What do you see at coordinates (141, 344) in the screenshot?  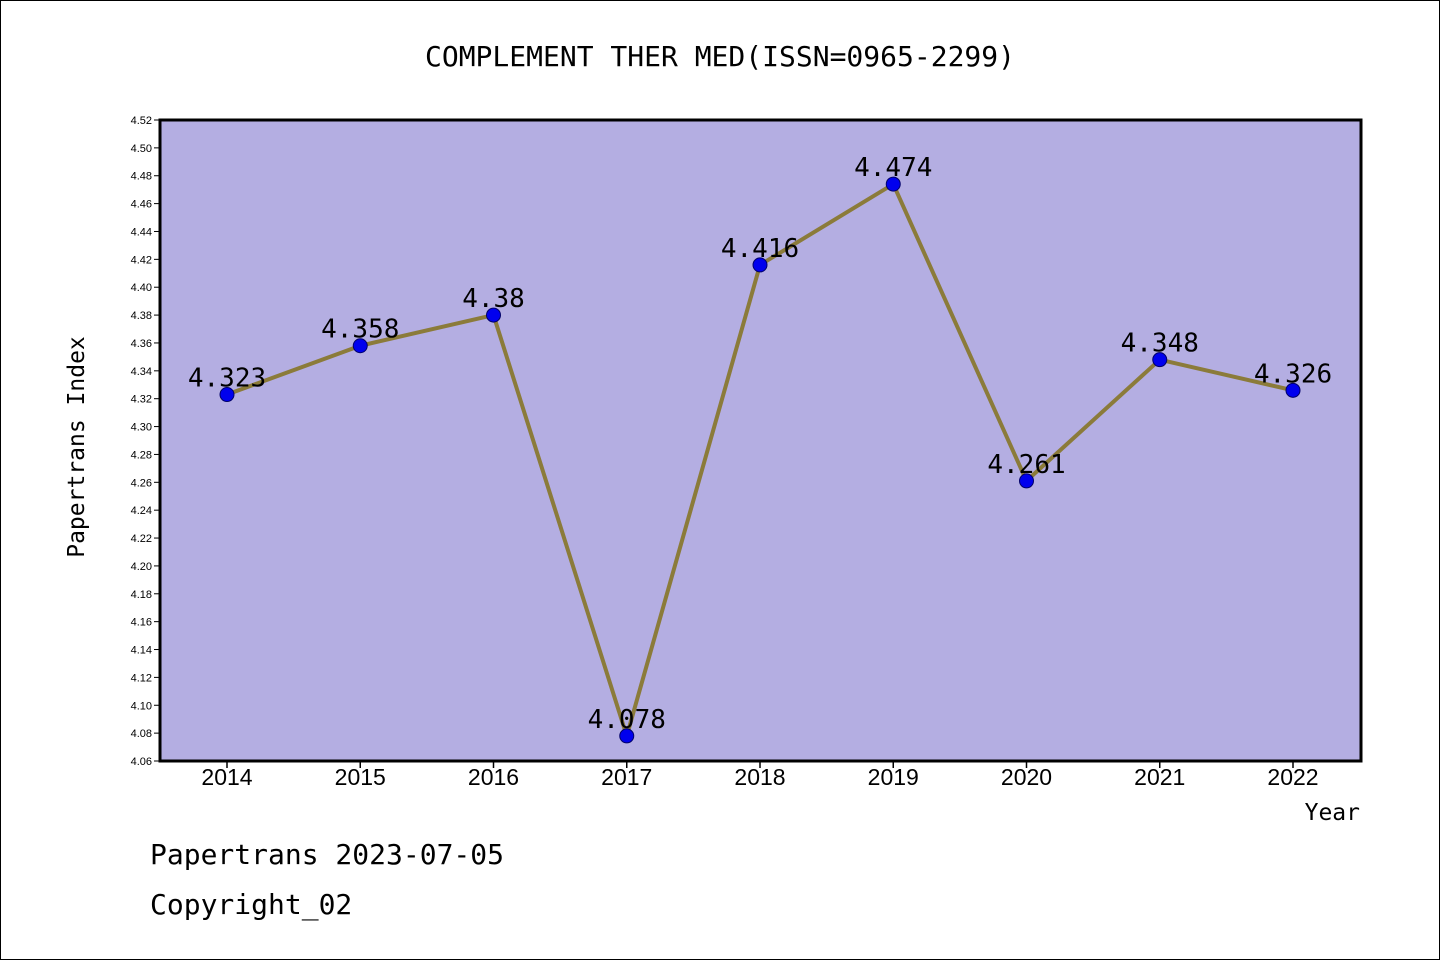 I see `y-tick-label: 4.36` at bounding box center [141, 344].